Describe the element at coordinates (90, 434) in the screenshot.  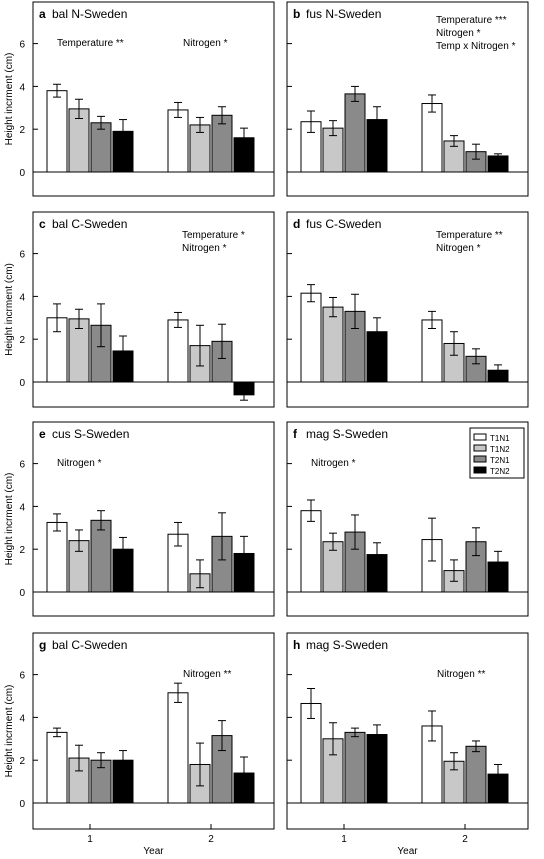
I see `panel-title: cus S-Sweden` at that location.